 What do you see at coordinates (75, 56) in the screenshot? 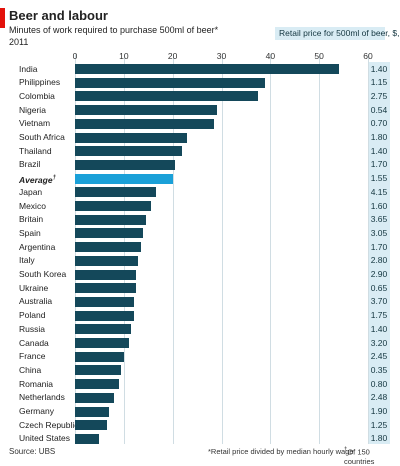
I see `x-tick-label: 0` at bounding box center [75, 56].